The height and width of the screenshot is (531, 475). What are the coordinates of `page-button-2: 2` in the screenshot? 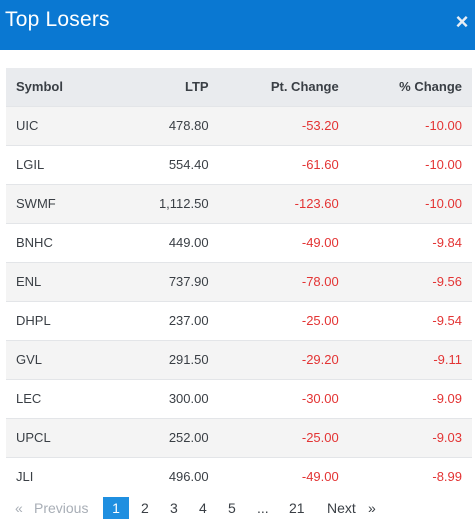 It's located at (145, 508).